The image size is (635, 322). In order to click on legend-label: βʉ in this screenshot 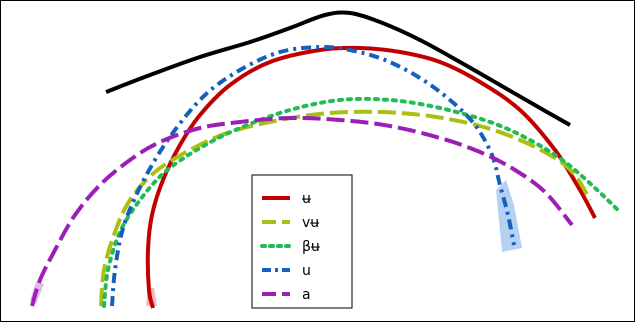, I will do `click(311, 247)`.